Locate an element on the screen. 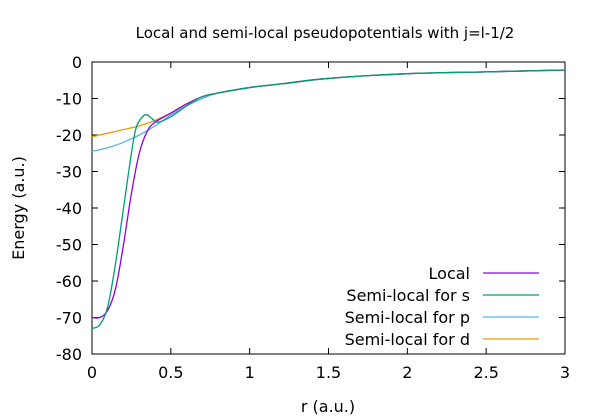 This screenshot has height=420, width=600. y-tick-label: 0 is located at coordinates (77, 62).